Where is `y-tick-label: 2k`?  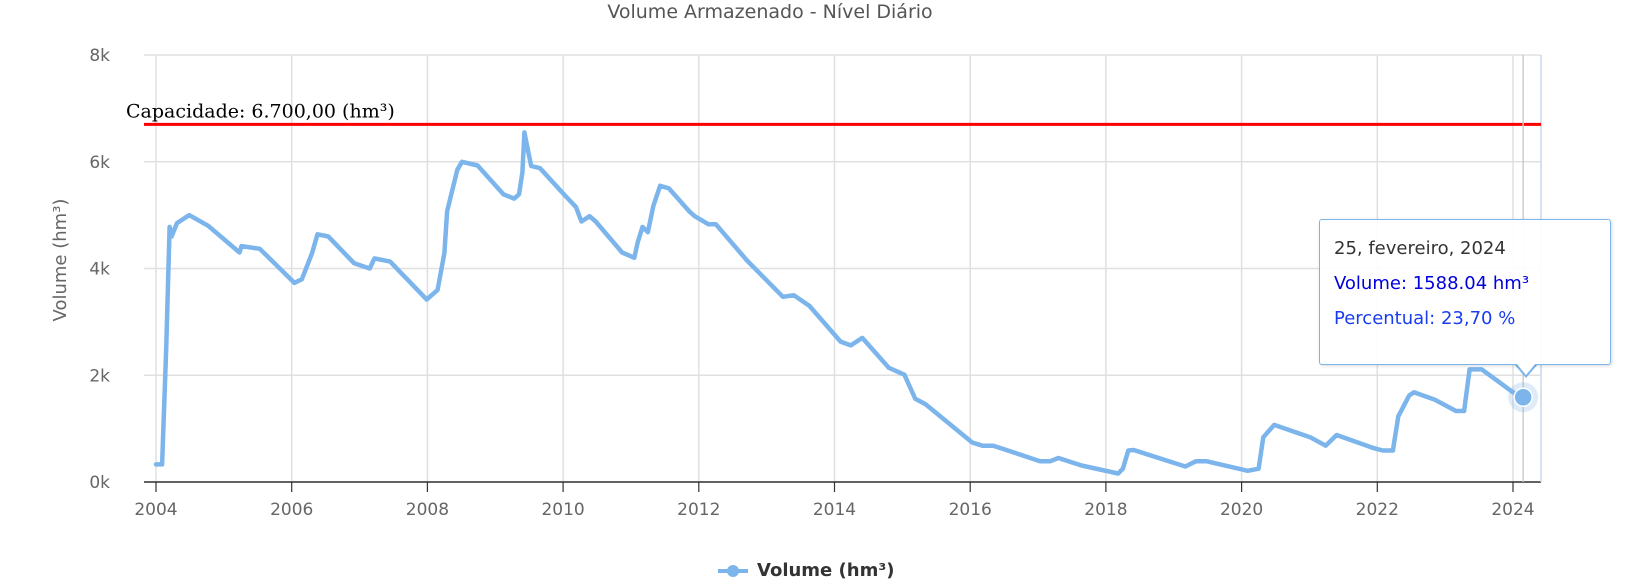 y-tick-label: 2k is located at coordinates (99, 376).